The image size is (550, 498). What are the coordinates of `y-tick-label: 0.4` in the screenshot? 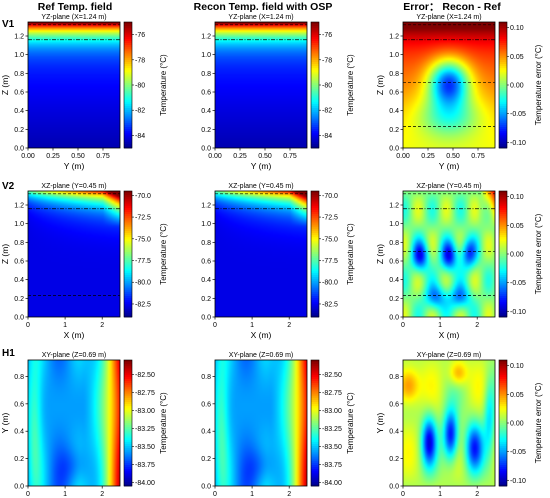 It's located at (19, 280).